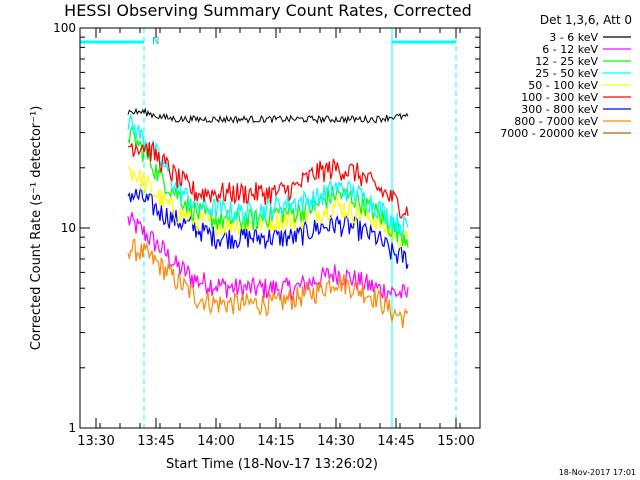 Image resolution: width=640 pixels, height=480 pixels. I want to click on legend-label: 6 - 12 keV, so click(570, 49).